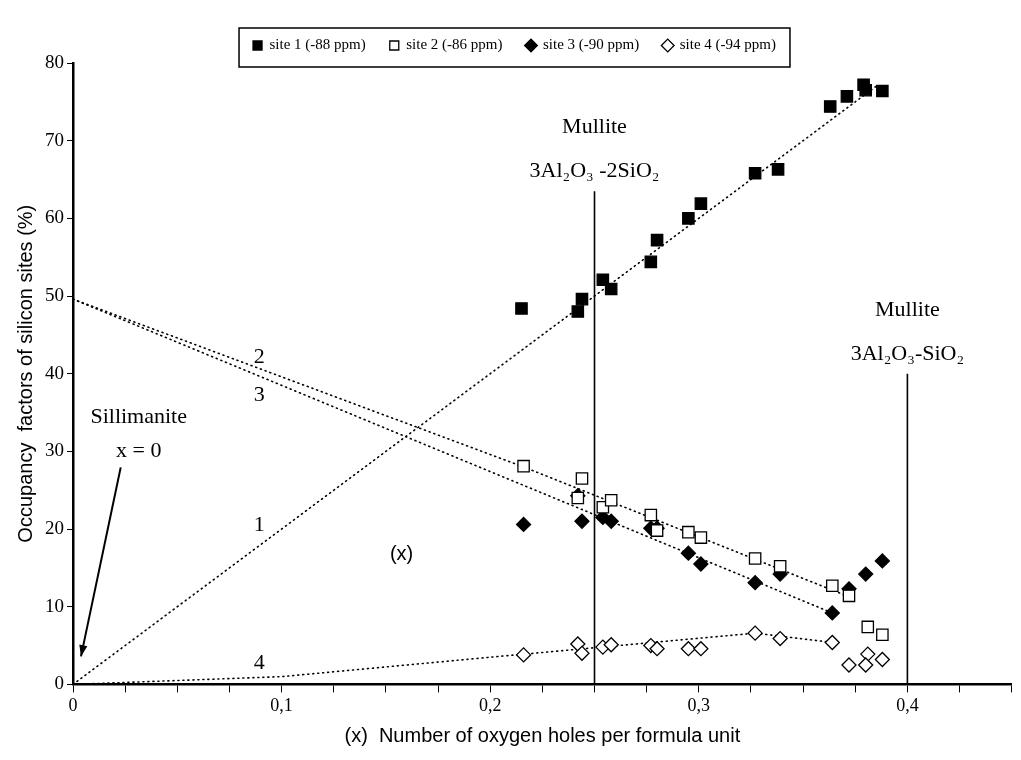  I want to click on y-tick-label: 40, so click(54, 372).